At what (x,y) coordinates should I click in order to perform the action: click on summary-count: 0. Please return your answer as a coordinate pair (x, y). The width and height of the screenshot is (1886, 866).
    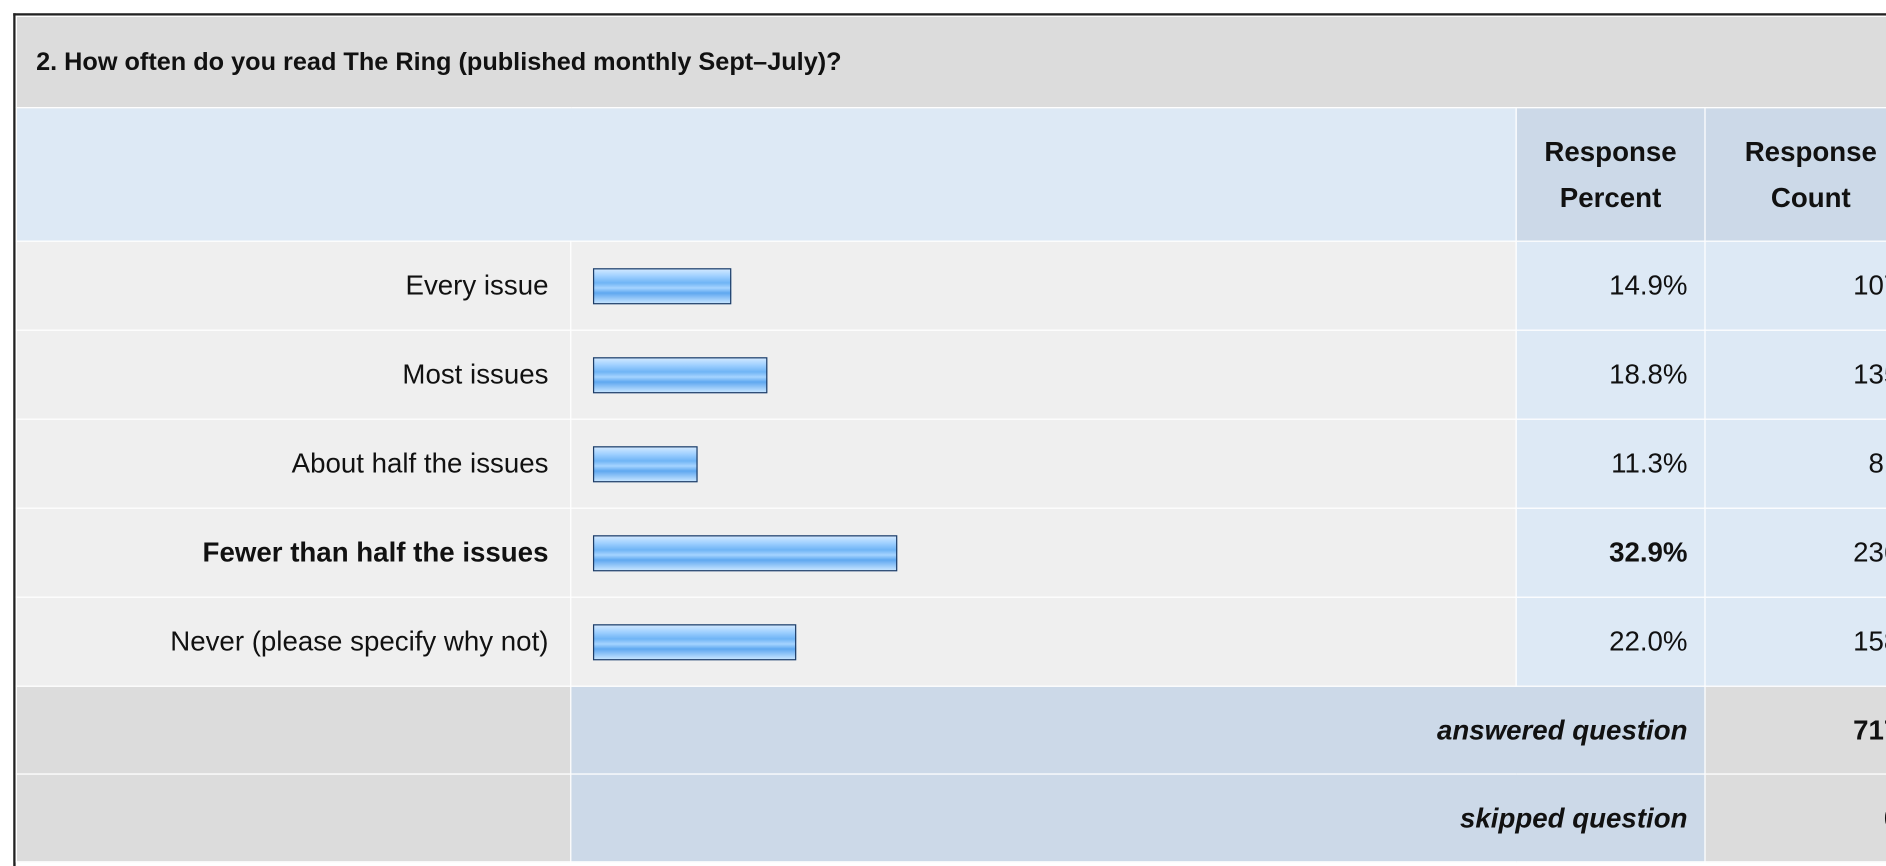
    Looking at the image, I should click on (1795, 818).